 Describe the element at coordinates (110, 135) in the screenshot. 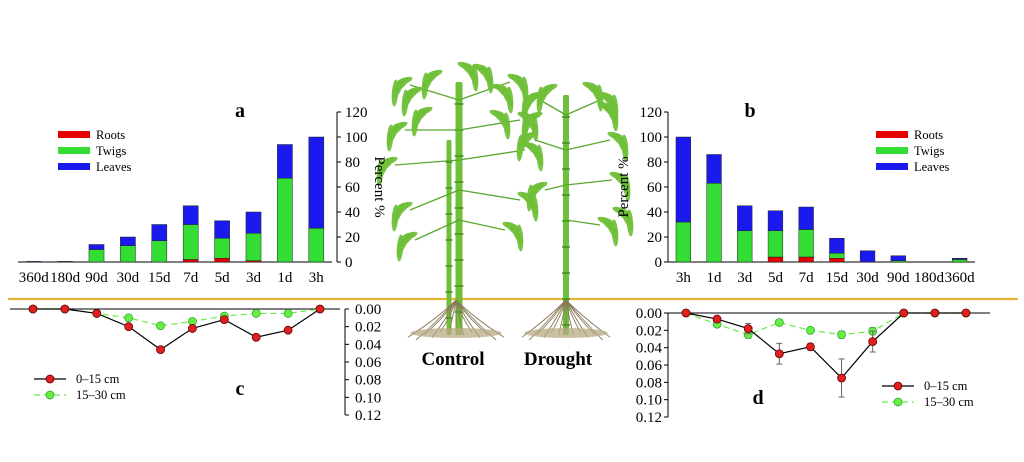

I see `legend-label: Roots` at that location.